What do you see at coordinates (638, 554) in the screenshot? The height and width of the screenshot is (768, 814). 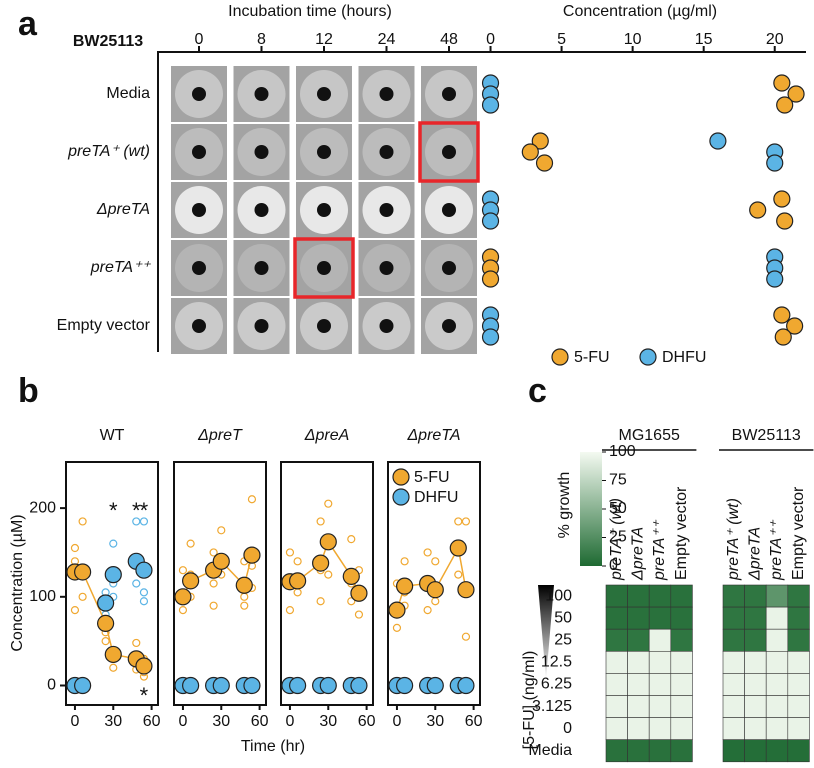 I see `column-label: ΔpreTA` at bounding box center [638, 554].